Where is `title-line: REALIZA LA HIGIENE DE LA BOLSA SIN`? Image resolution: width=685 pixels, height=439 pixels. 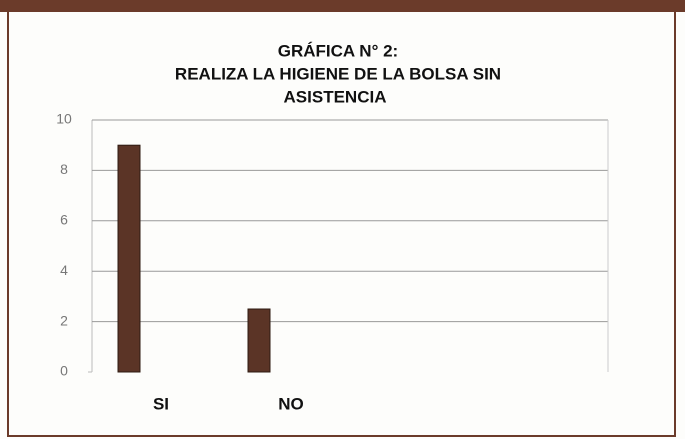
title-line: REALIZA LA HIGIENE DE LA BOLSA SIN is located at coordinates (338, 73).